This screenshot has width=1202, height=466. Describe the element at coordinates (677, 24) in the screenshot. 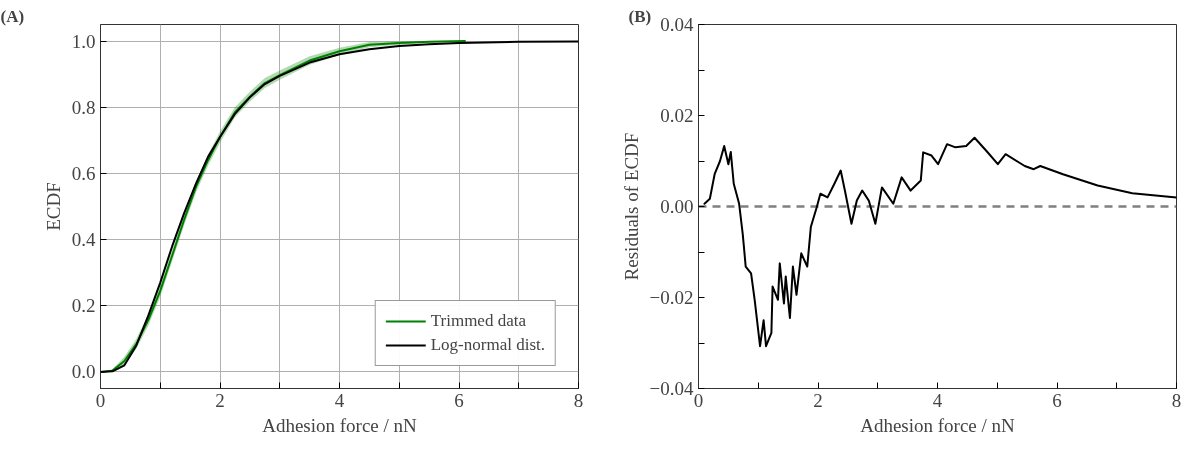

I see `y-tick-label: 0.04` at that location.